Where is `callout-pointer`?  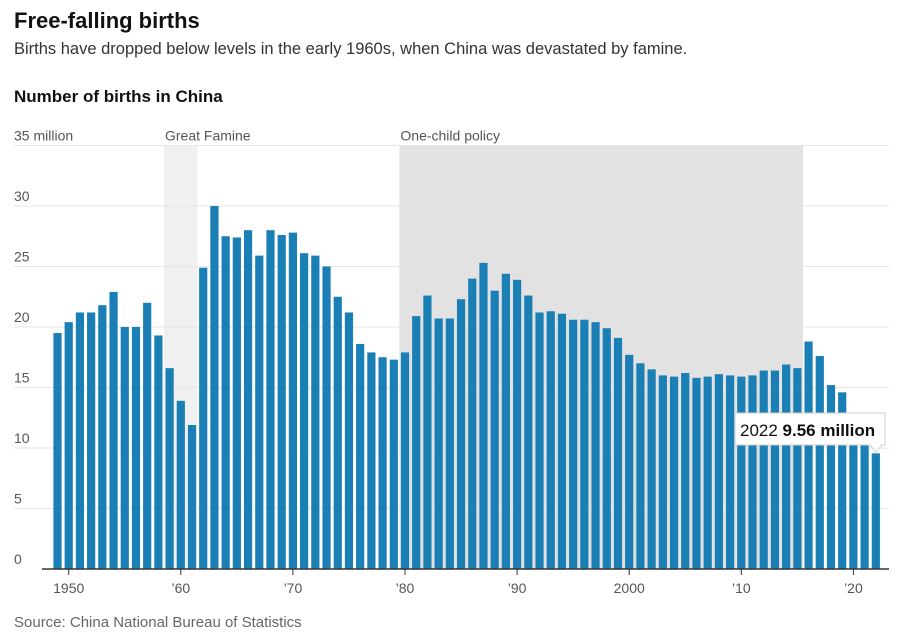
callout-pointer is located at coordinates (875, 449).